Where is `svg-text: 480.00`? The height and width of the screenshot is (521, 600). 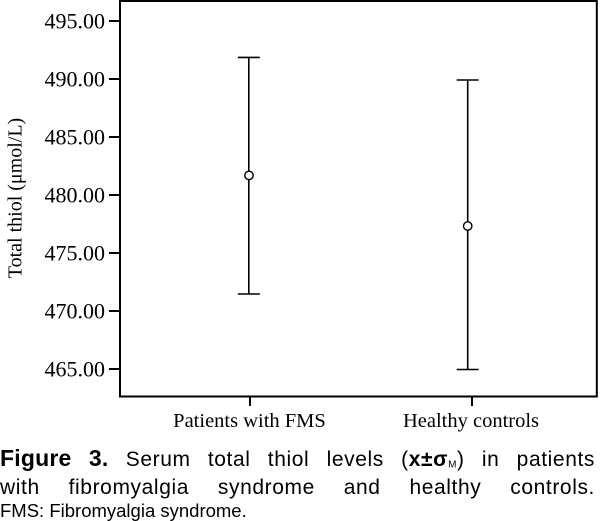 svg-text: 480.00 is located at coordinates (75, 195).